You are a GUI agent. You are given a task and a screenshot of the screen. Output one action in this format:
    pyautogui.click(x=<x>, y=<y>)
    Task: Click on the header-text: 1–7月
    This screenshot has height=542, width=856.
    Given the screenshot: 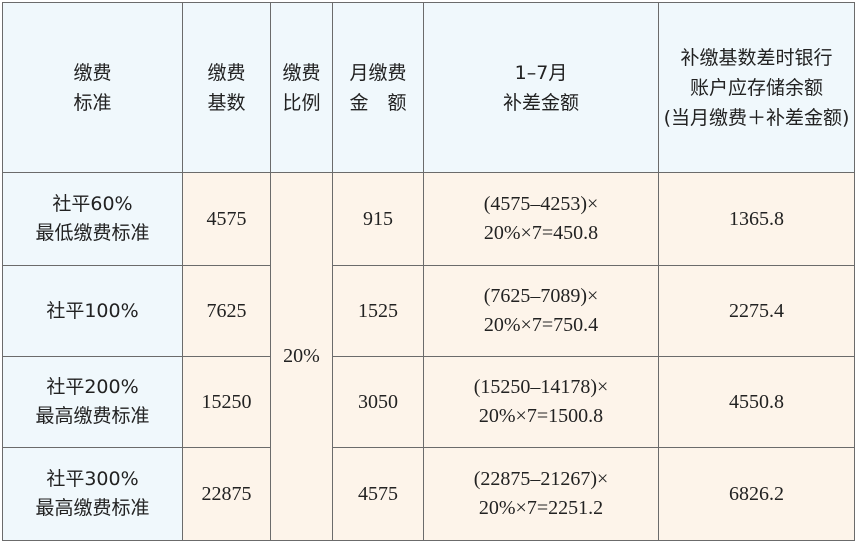 What is the action you would take?
    pyautogui.click(x=541, y=72)
    